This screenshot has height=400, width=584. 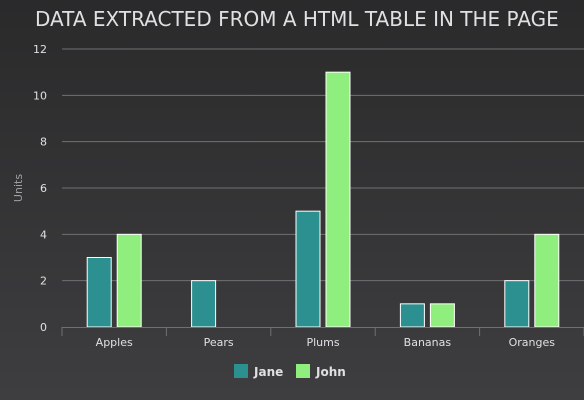 I want to click on legend-item-john: John, so click(x=321, y=371).